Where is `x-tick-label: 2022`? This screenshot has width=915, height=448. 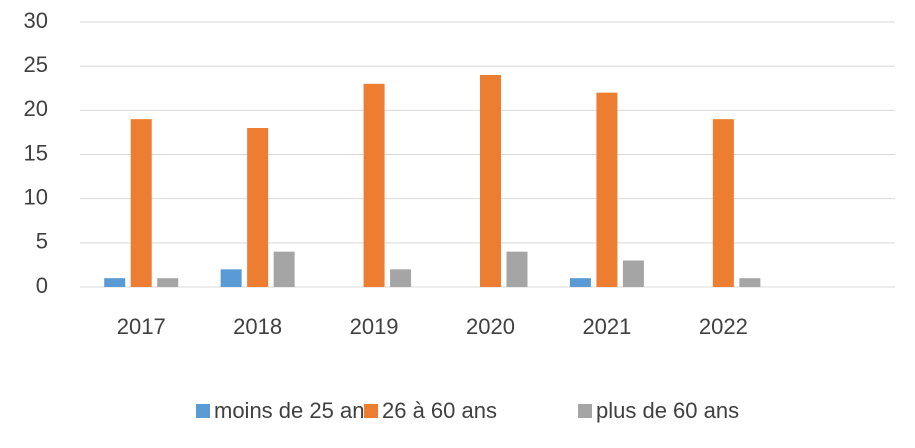
x-tick-label: 2022 is located at coordinates (723, 326).